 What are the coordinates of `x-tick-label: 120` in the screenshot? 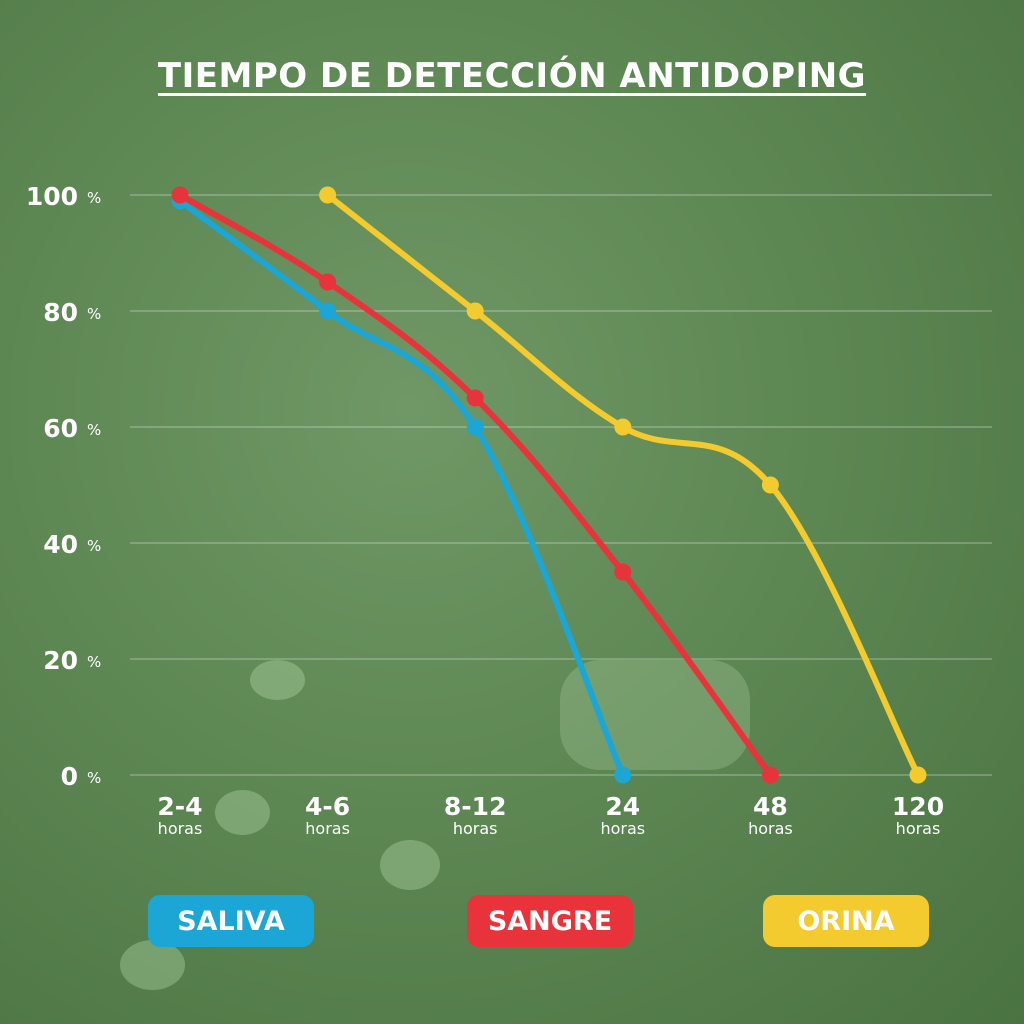 It's located at (918, 806).